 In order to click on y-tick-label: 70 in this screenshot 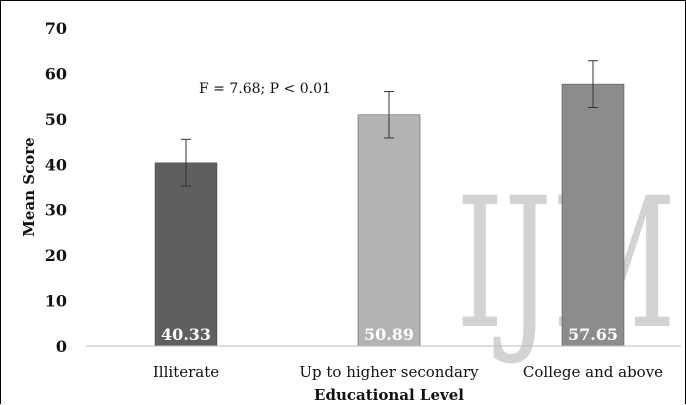, I will do `click(56, 28)`.